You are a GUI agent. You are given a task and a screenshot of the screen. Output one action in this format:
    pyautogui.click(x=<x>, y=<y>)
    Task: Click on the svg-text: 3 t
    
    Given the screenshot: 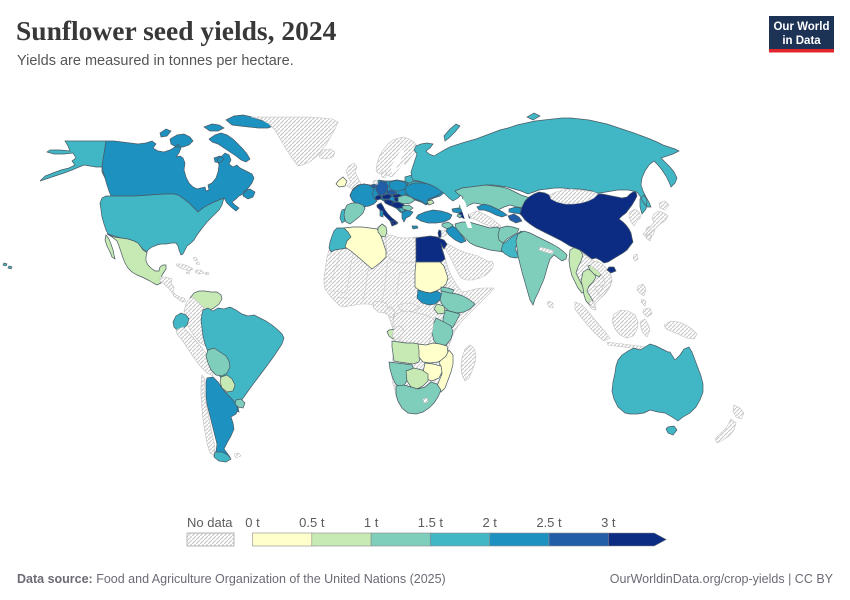 What is the action you would take?
    pyautogui.click(x=608, y=522)
    